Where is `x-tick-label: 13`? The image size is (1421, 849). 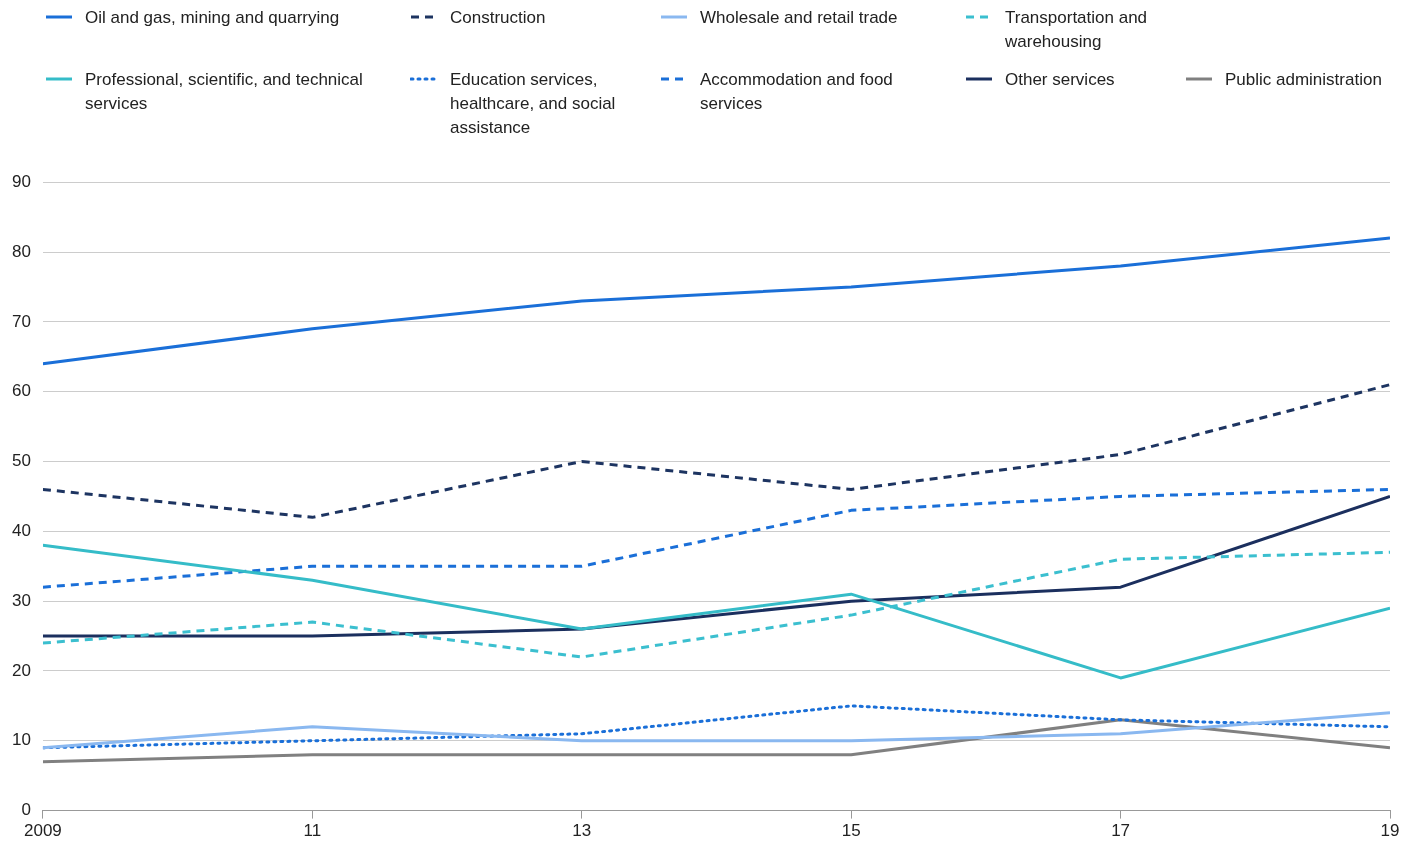 x-tick-label: 13 is located at coordinates (582, 831).